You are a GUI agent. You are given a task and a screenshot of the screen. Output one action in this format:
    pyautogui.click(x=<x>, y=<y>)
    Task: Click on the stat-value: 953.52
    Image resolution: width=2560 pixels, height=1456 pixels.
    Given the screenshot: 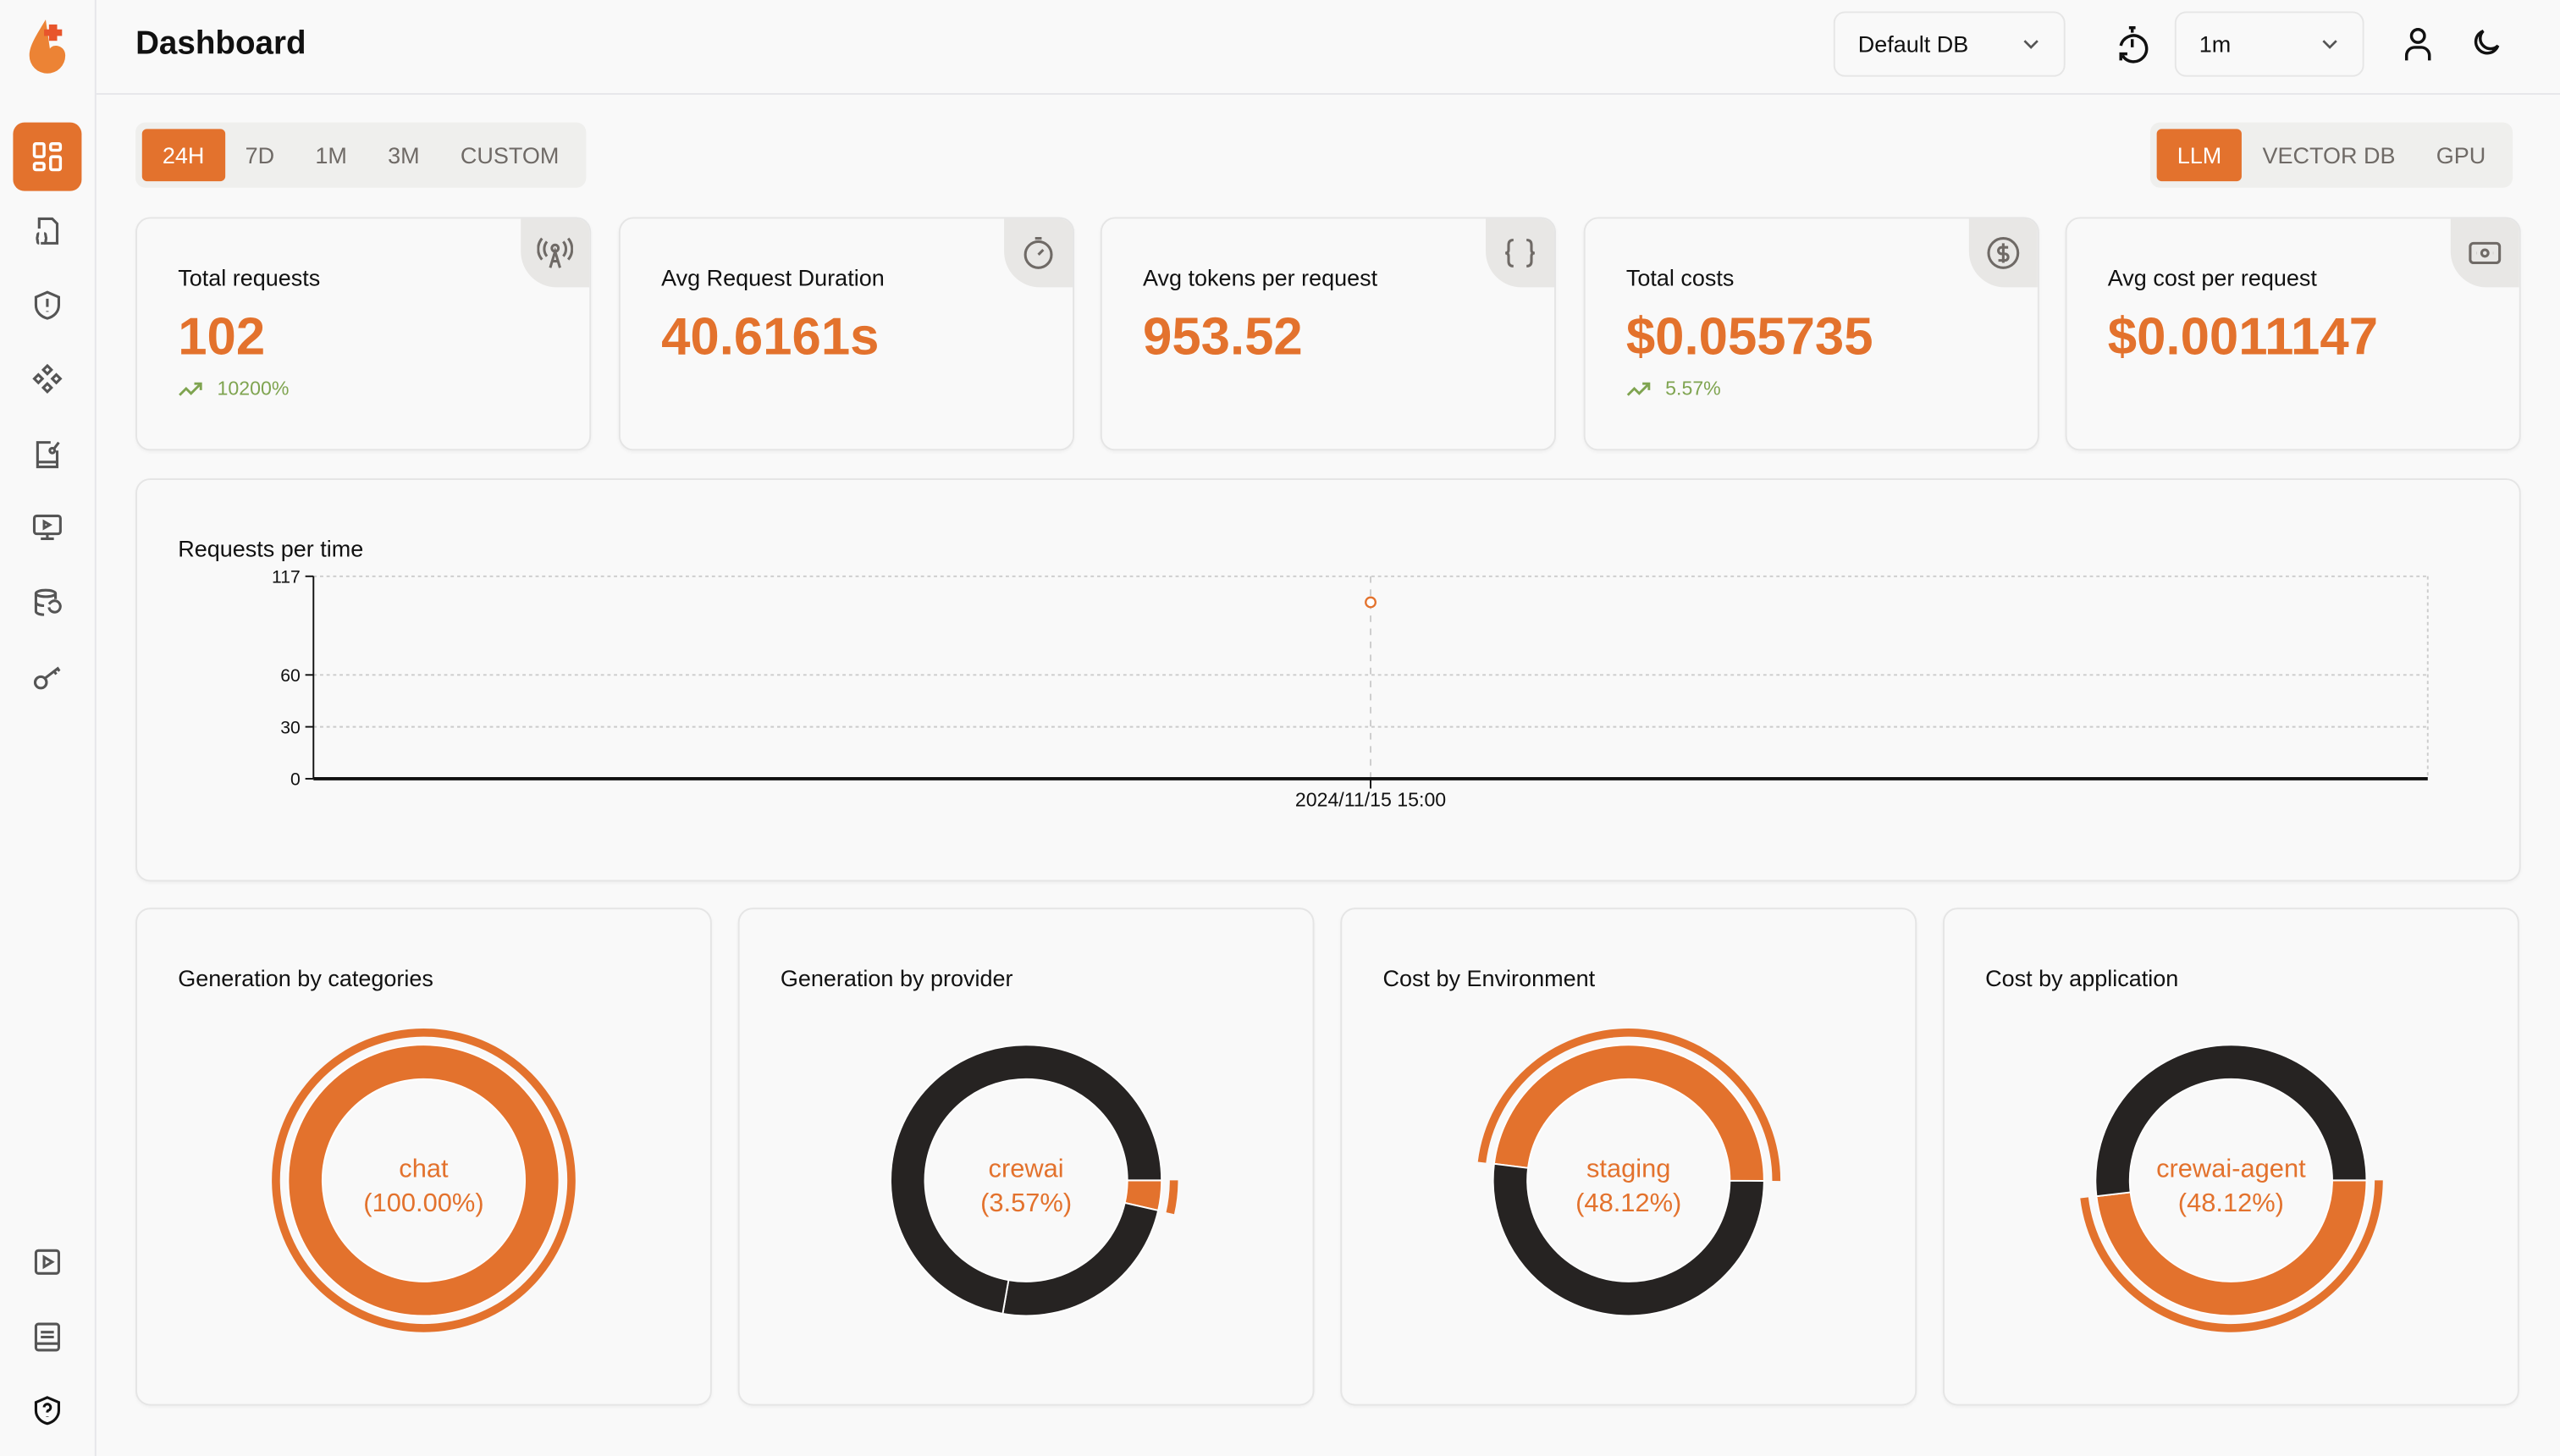 What is the action you would take?
    pyautogui.click(x=1222, y=336)
    